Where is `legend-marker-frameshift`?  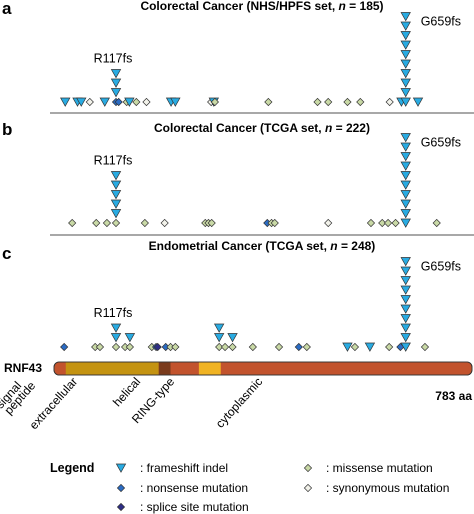
legend-marker-frameshift is located at coordinates (121, 468).